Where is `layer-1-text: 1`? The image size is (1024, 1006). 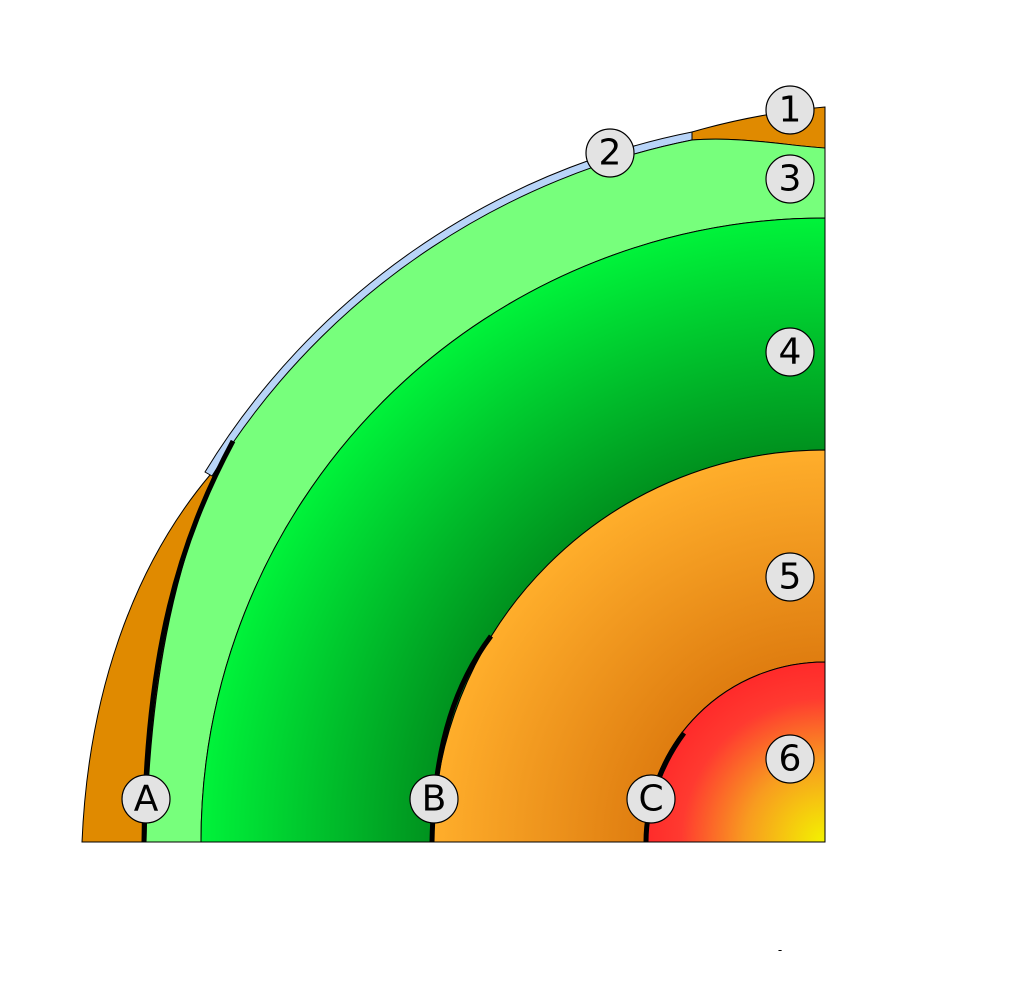
layer-1-text: 1 is located at coordinates (790, 110).